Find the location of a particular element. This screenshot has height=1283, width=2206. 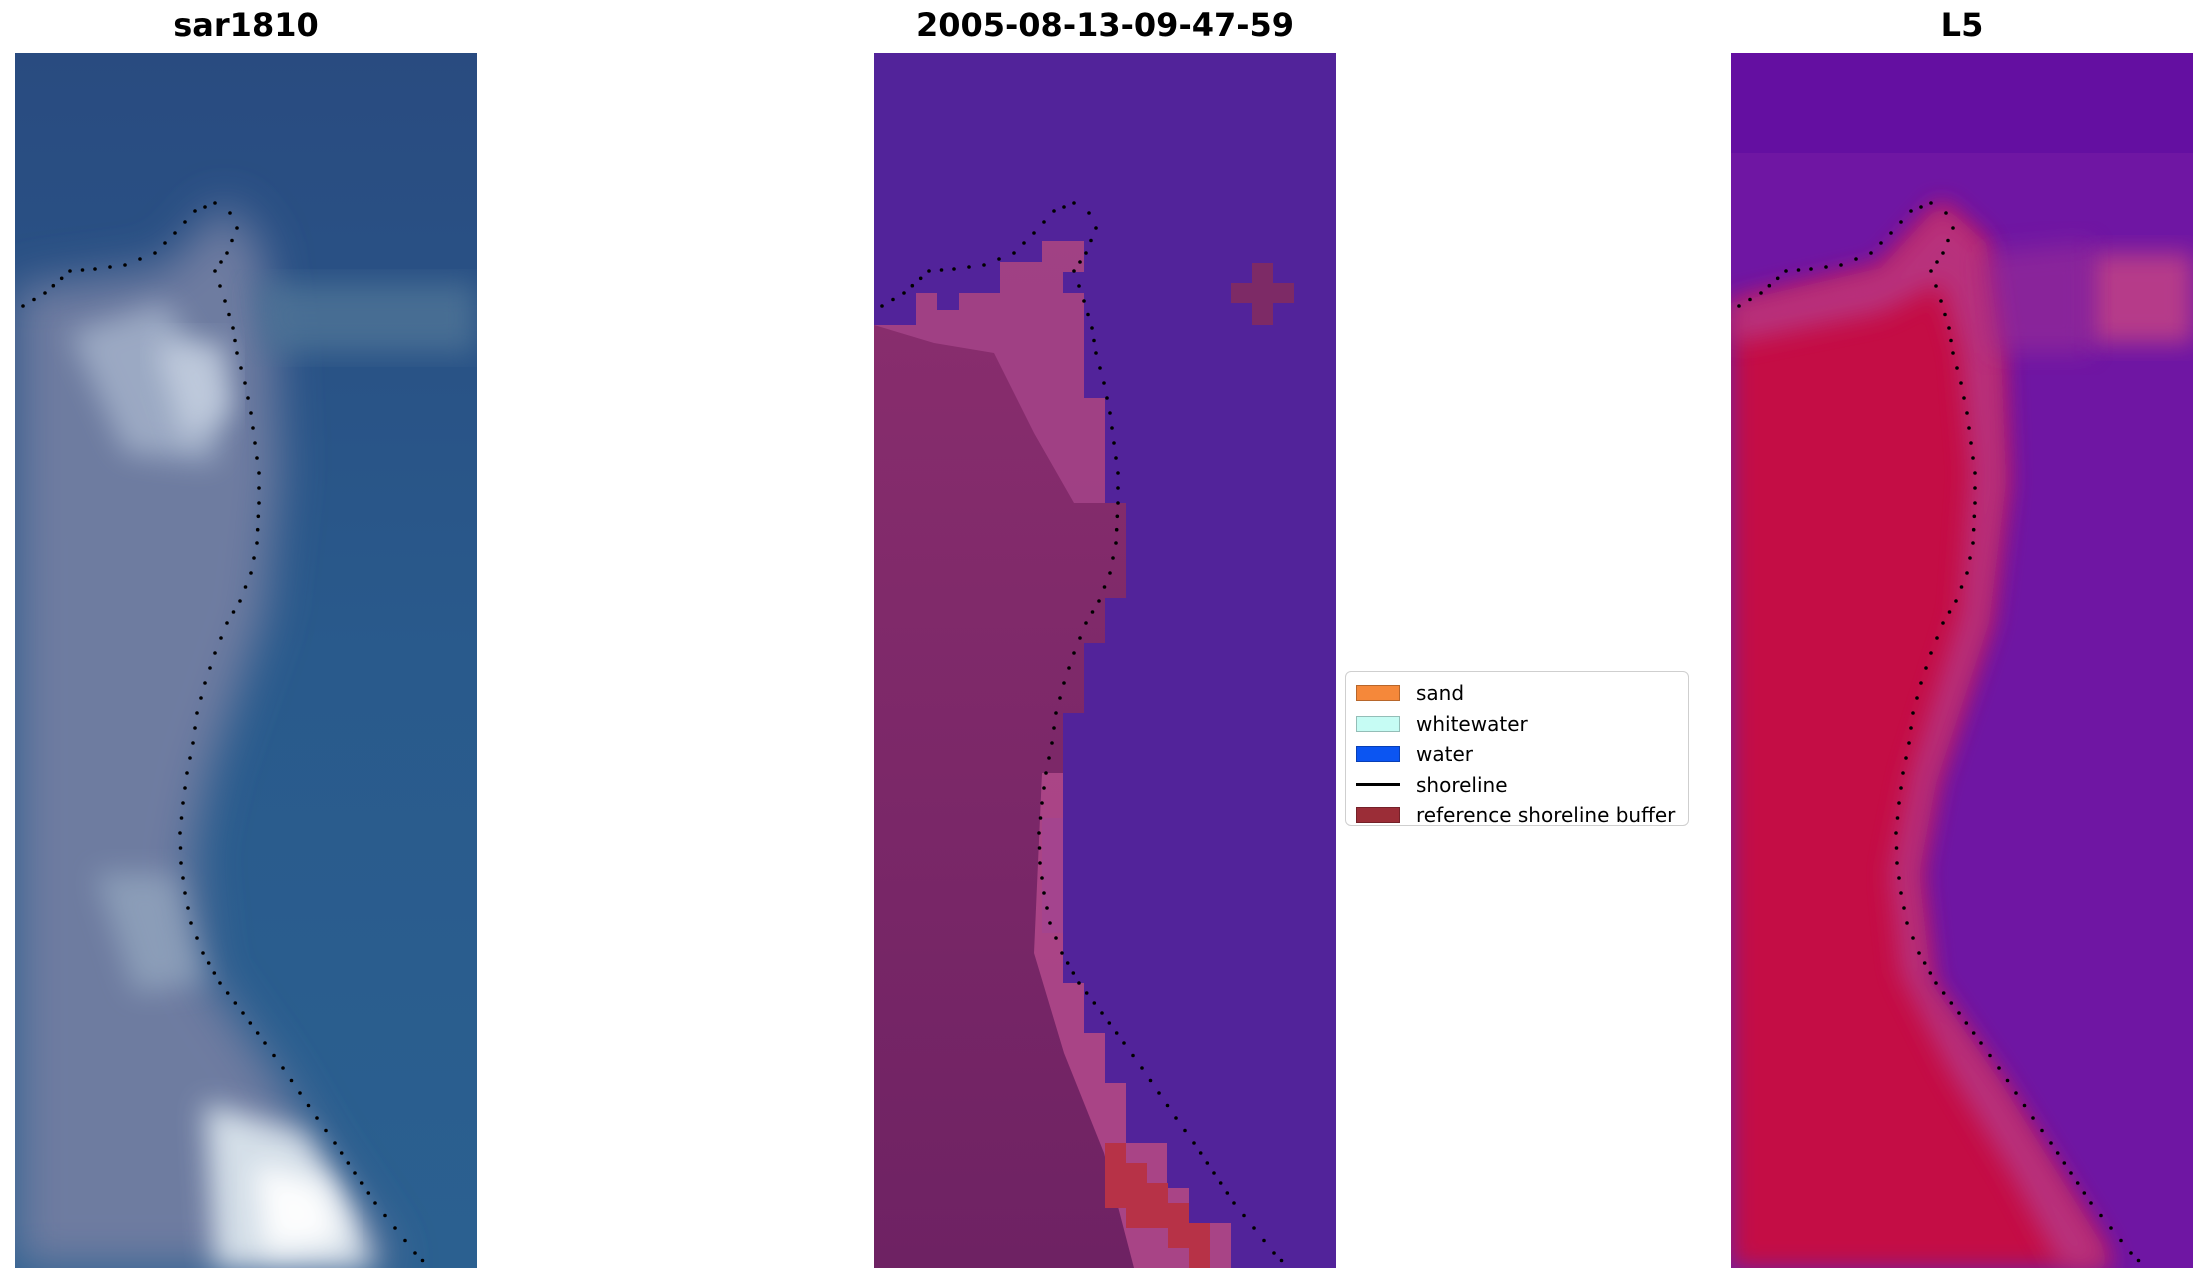

panel-title-rgb: sar1810 is located at coordinates (246, 25).